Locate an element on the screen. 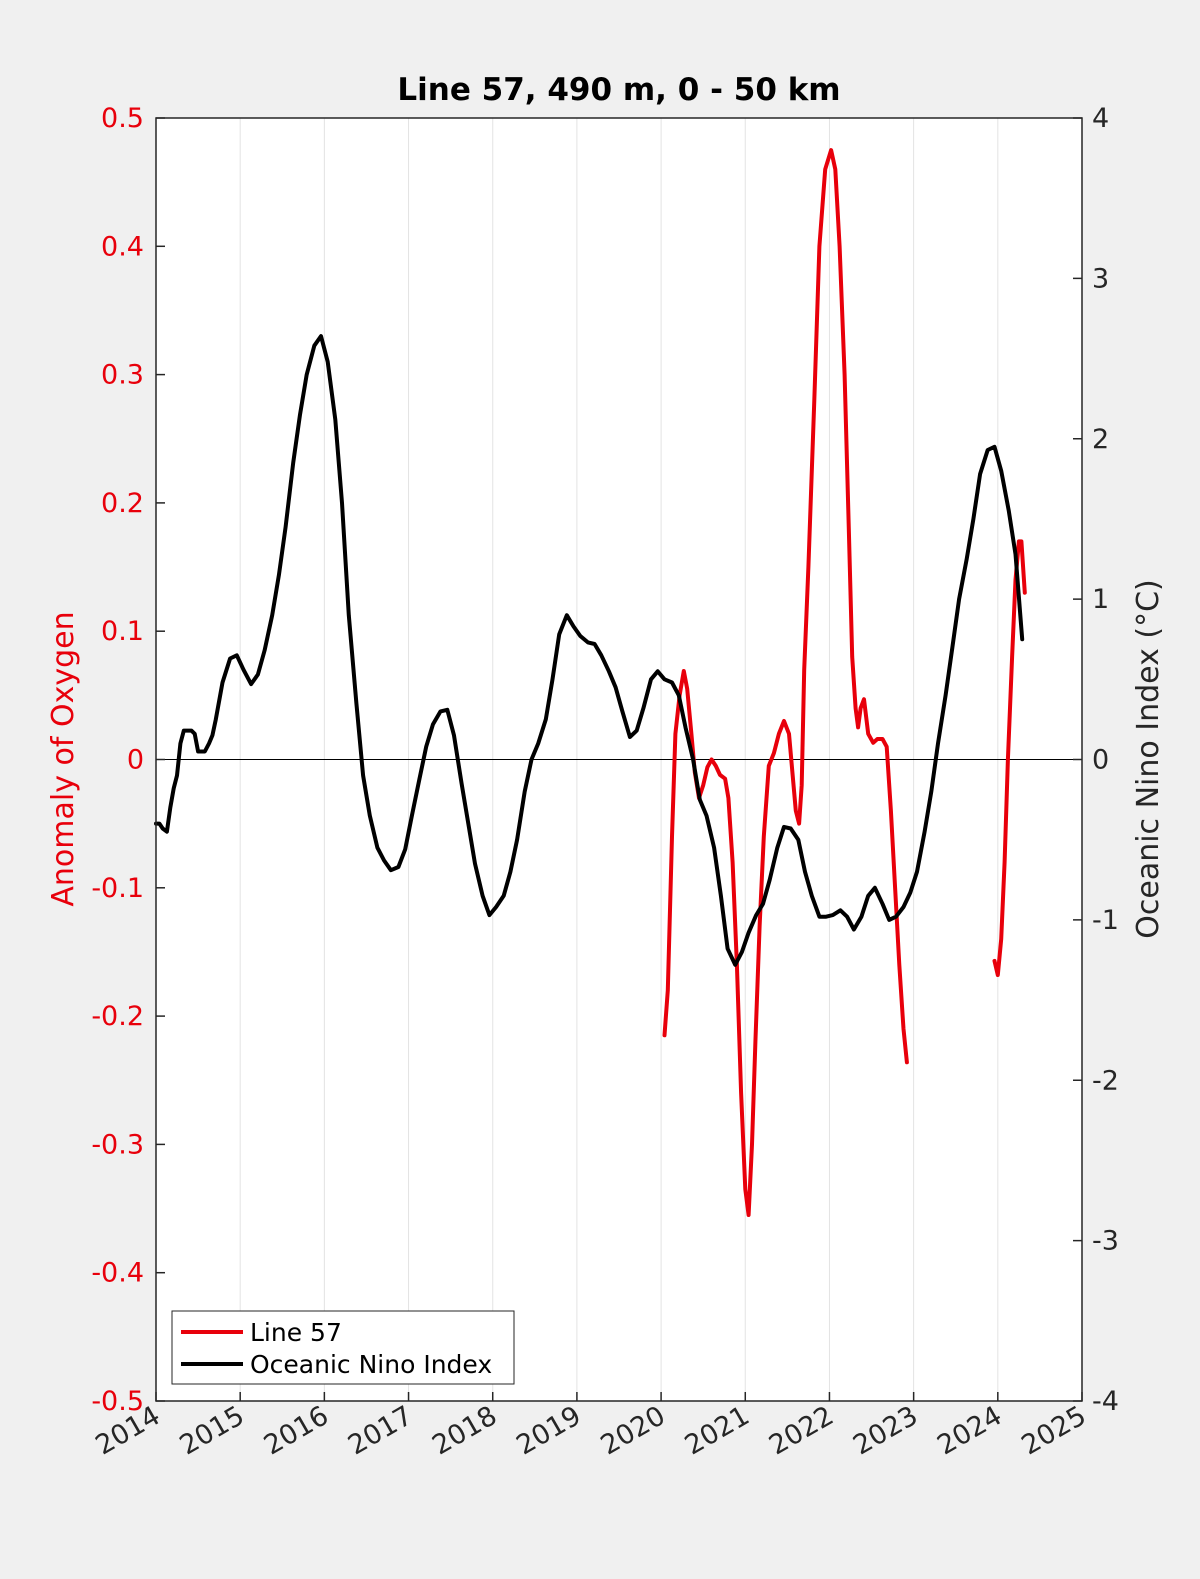  y-left-tick-label: 0.4 is located at coordinates (122, 246).